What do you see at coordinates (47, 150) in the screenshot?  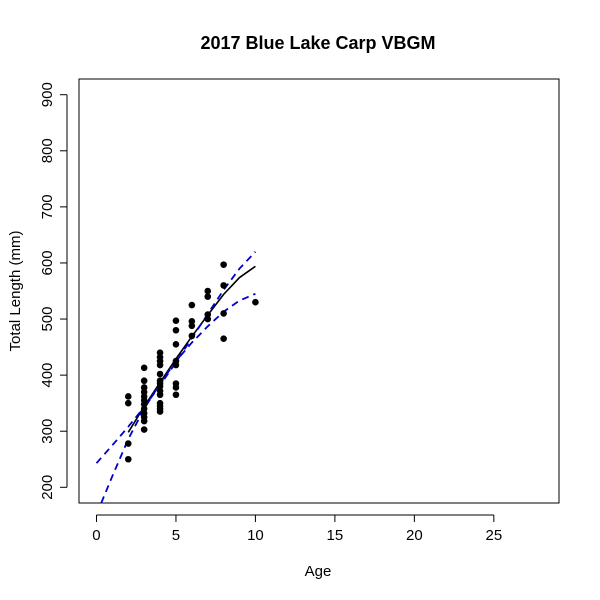 I see `y-tick-label: 800` at bounding box center [47, 150].